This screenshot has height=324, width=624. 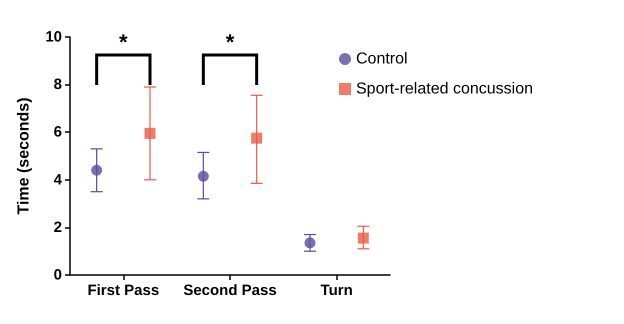 I want to click on legend-label: Control, so click(x=382, y=59).